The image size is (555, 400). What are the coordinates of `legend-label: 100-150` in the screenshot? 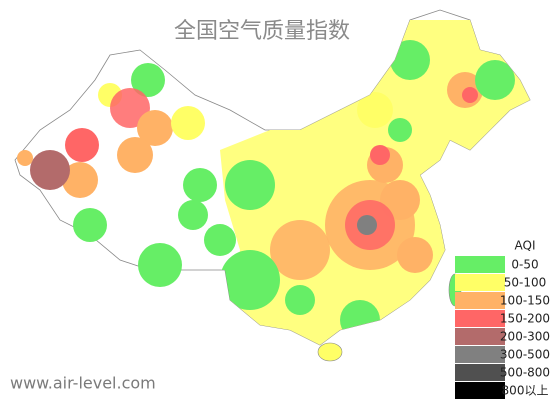 It's located at (525, 301).